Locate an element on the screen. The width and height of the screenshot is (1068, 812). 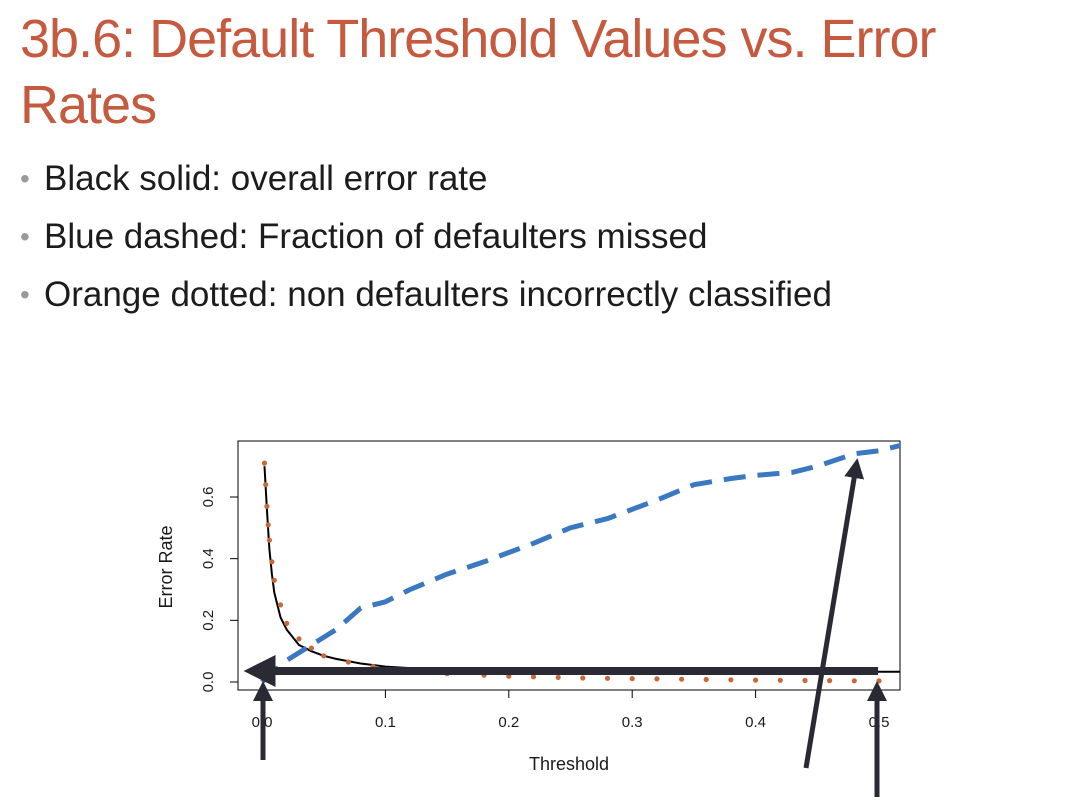
y-tick-label: 0.2 is located at coordinates (208, 620).